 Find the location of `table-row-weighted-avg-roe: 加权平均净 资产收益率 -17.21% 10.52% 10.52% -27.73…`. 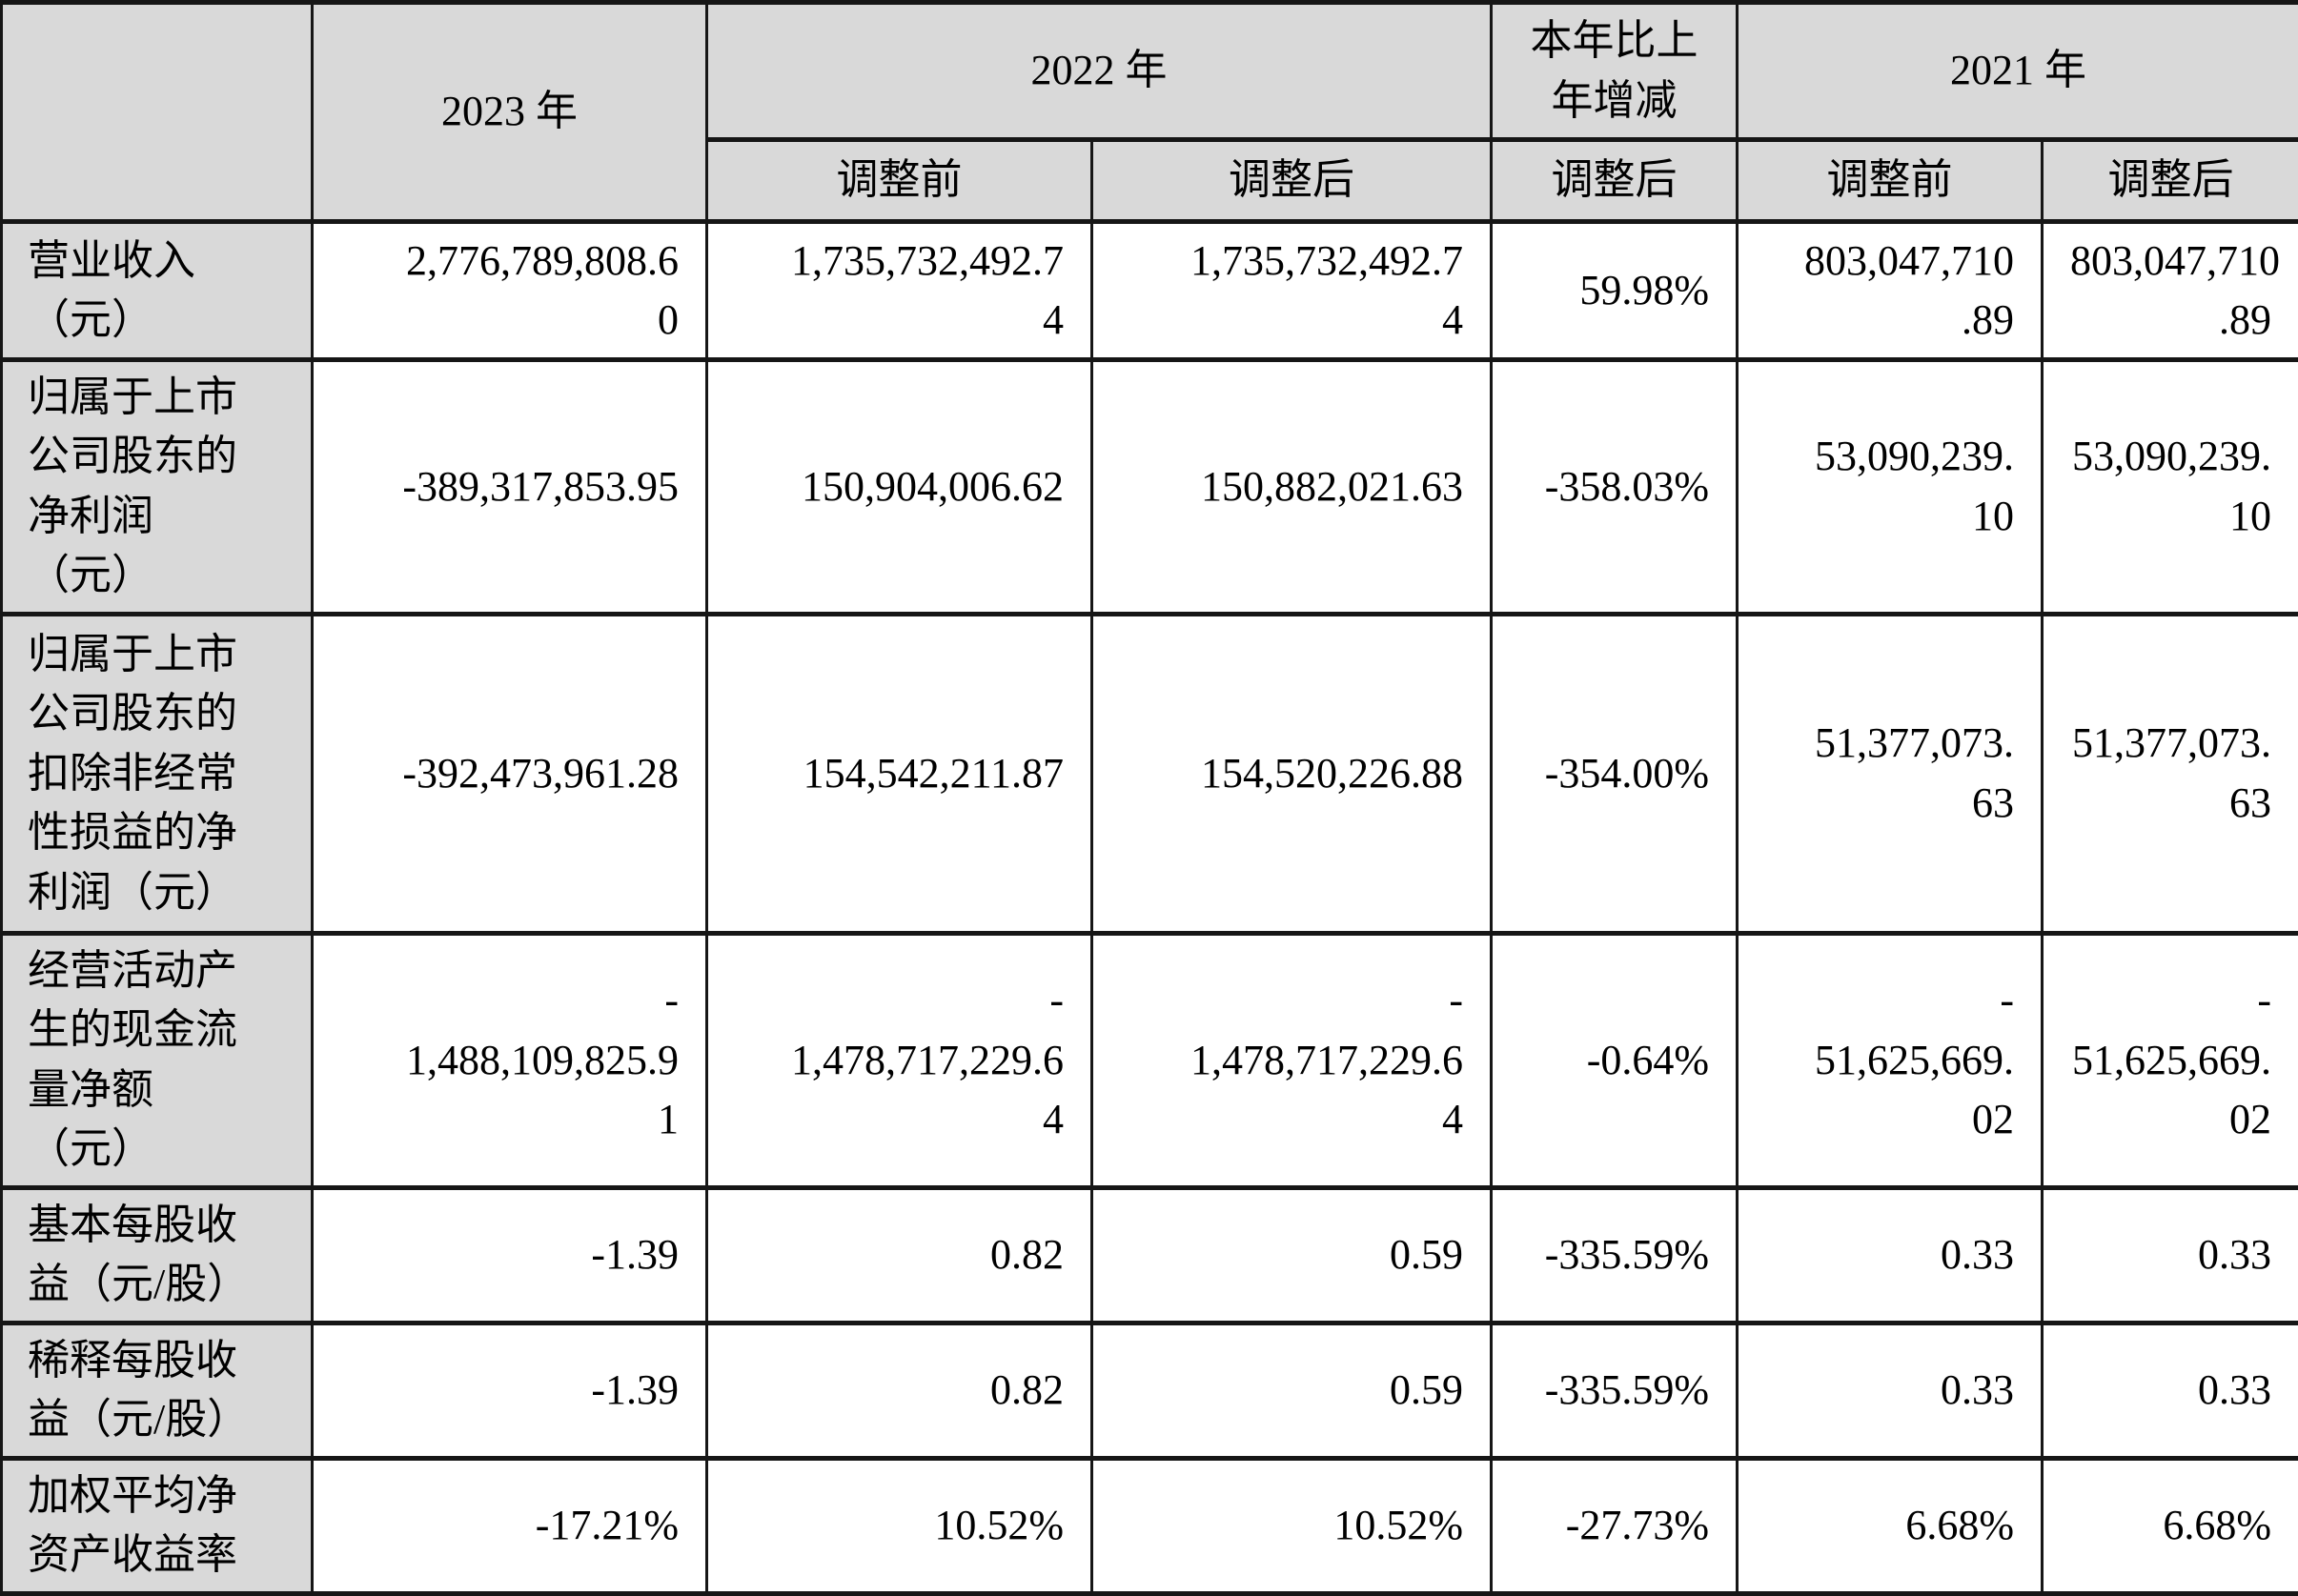

table-row-weighted-avg-roe: 加权平均净 资产收益率 -17.21% 10.52% 10.52% -27.73… is located at coordinates (1150, 1526).